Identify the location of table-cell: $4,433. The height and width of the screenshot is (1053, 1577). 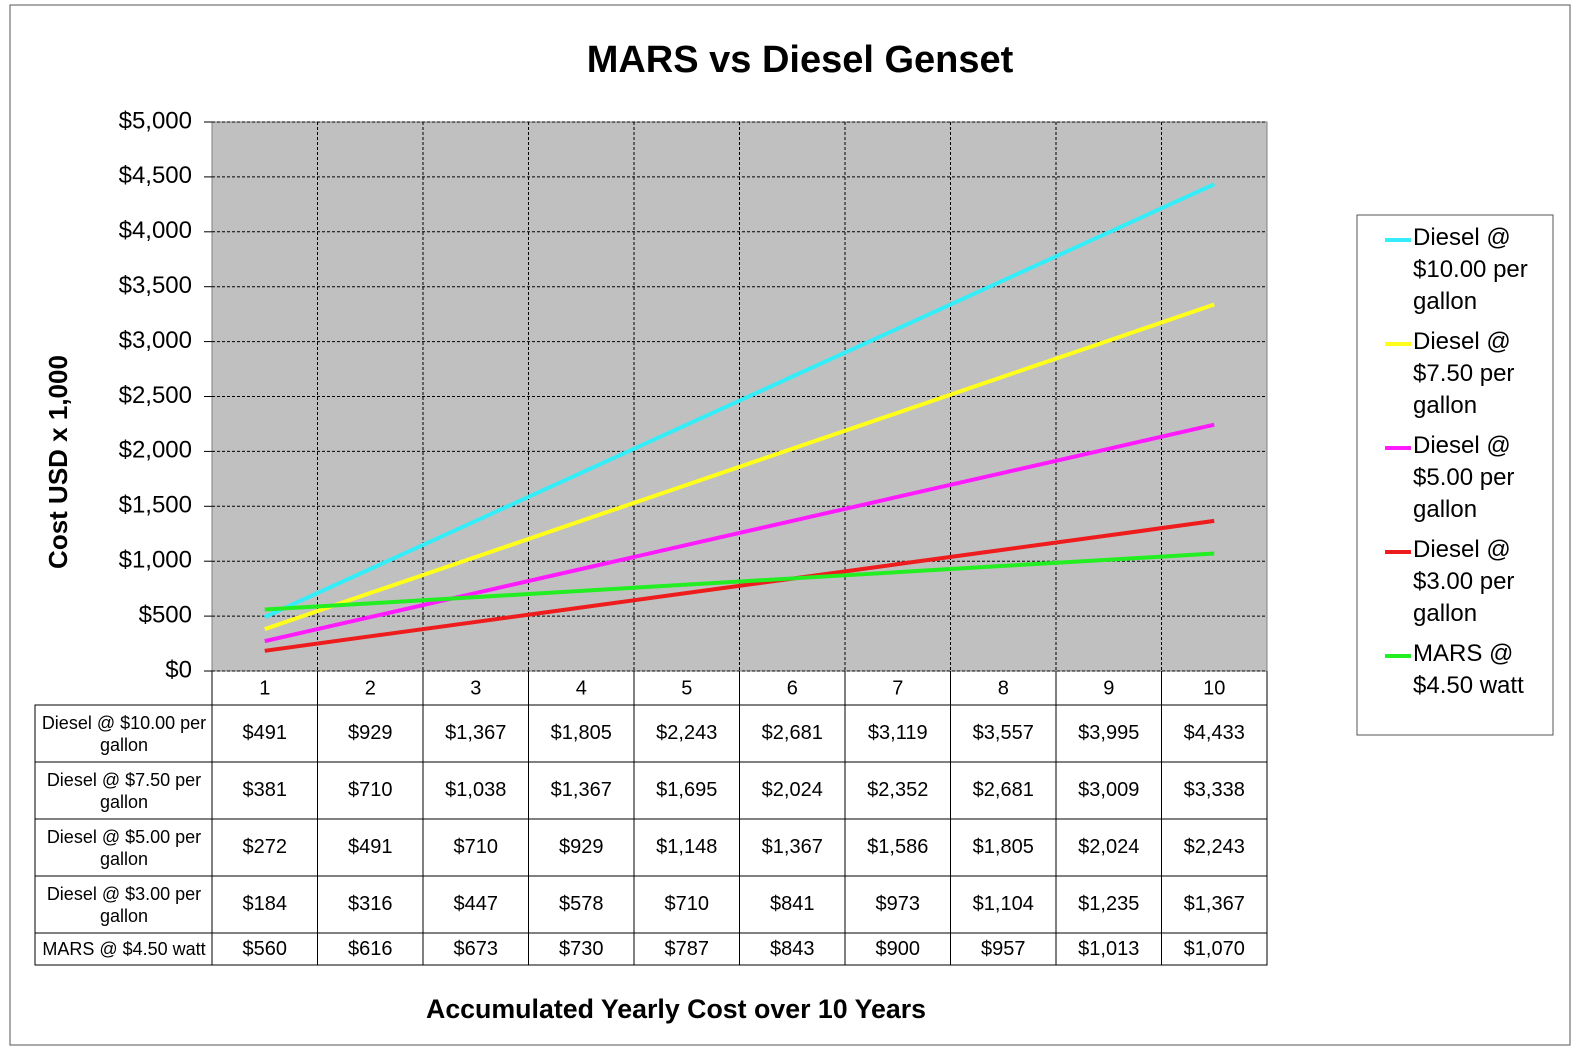
(1214, 733).